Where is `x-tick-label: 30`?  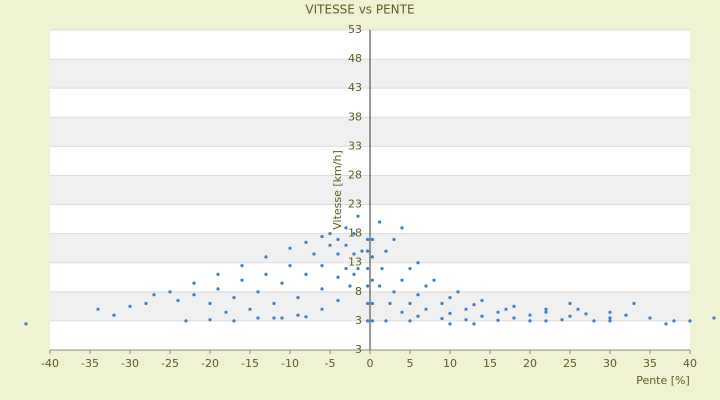
x-tick-label: 30 is located at coordinates (610, 363).